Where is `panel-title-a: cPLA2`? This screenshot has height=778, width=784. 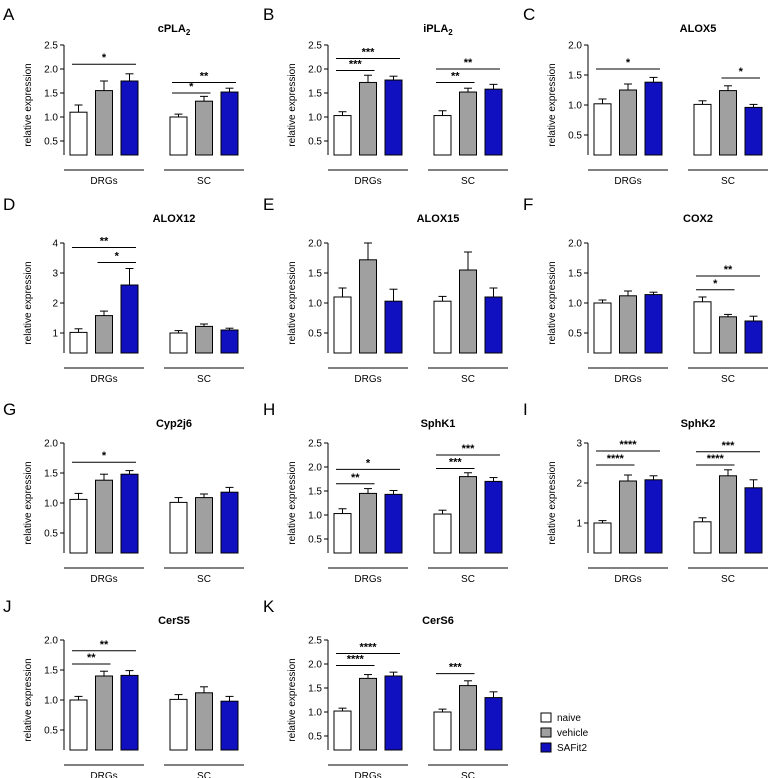 panel-title-a: cPLA2 is located at coordinates (174, 30).